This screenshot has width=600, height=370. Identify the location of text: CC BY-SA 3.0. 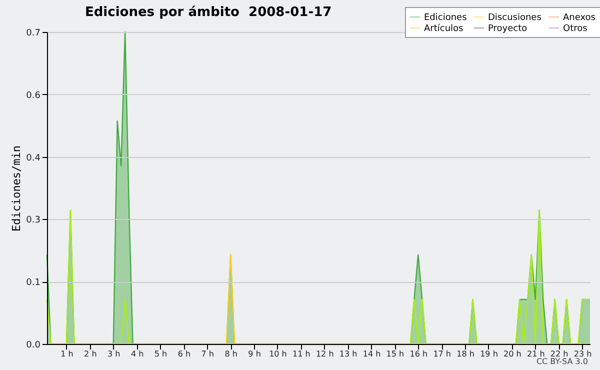
(562, 361).